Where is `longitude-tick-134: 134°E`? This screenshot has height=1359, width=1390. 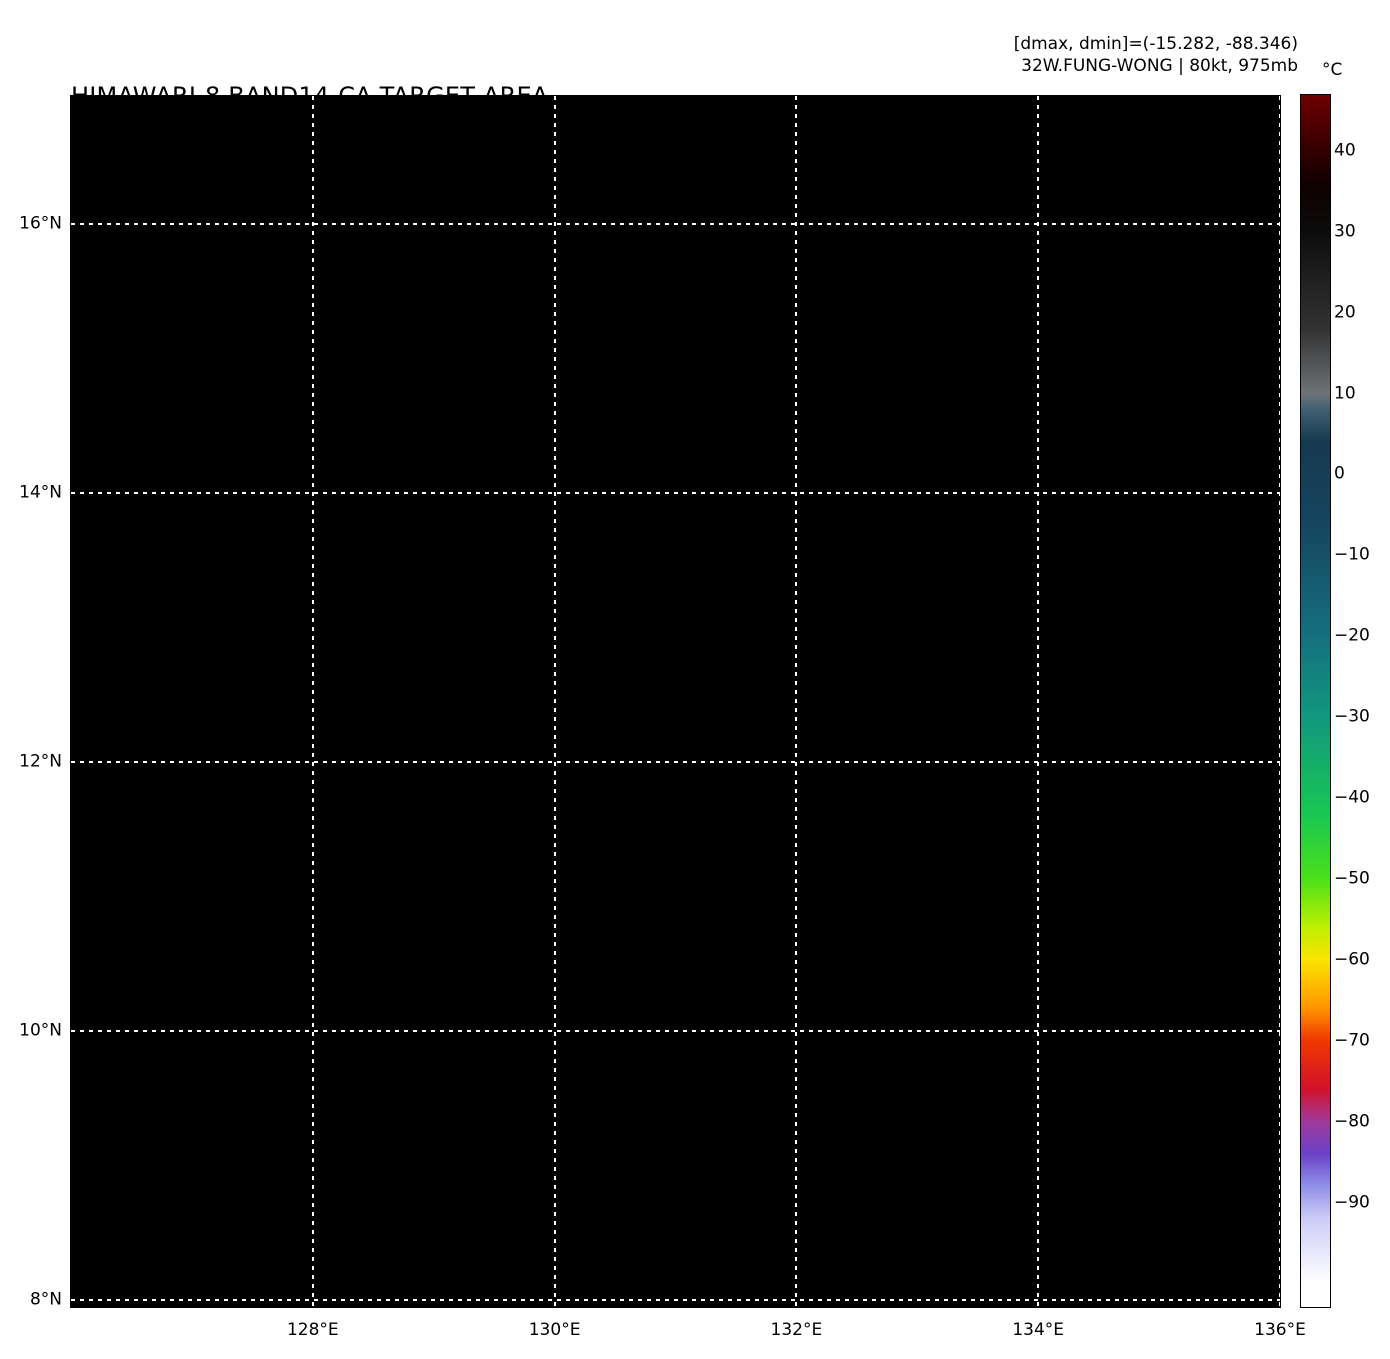
longitude-tick-134: 134°E is located at coordinates (1038, 1330).